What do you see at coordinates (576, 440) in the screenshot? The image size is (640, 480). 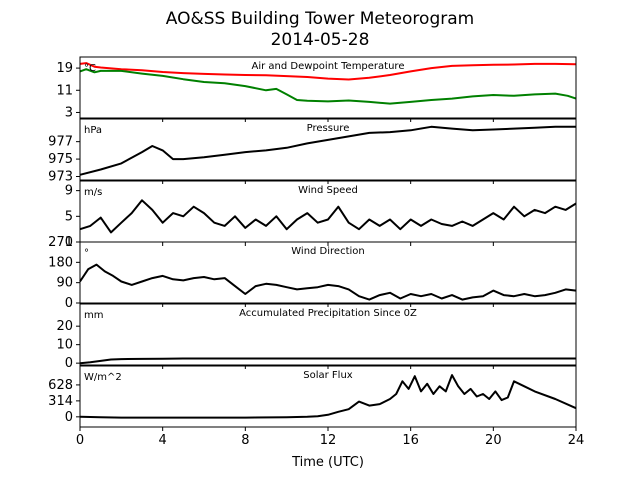 I see `x-axis-tick-label: 24` at bounding box center [576, 440].